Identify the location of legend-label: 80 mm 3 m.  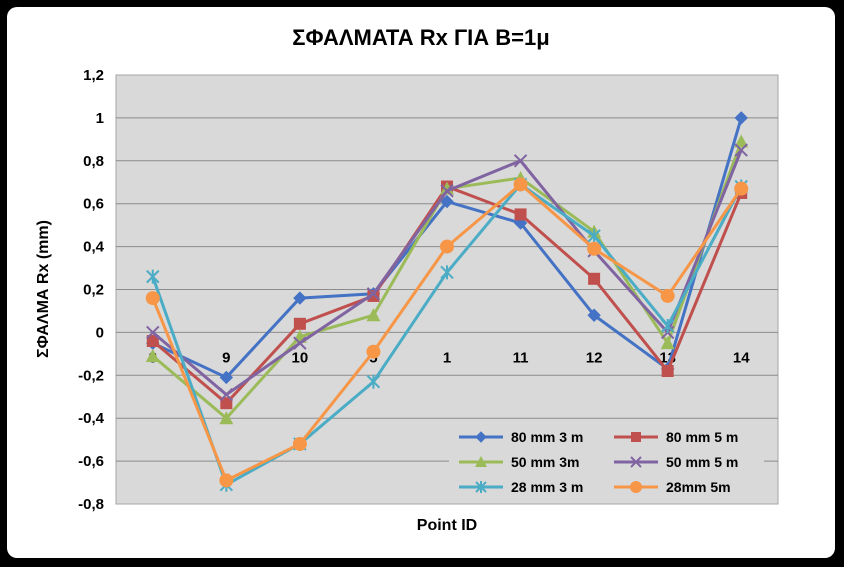
(547, 437).